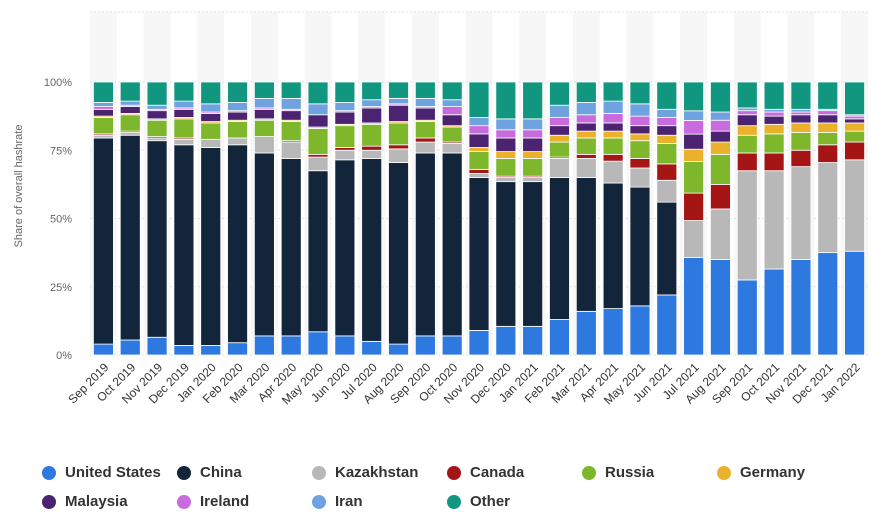 This screenshot has height=516, width=877. Describe the element at coordinates (61, 288) in the screenshot. I see `y-tick-label: 25%` at that location.